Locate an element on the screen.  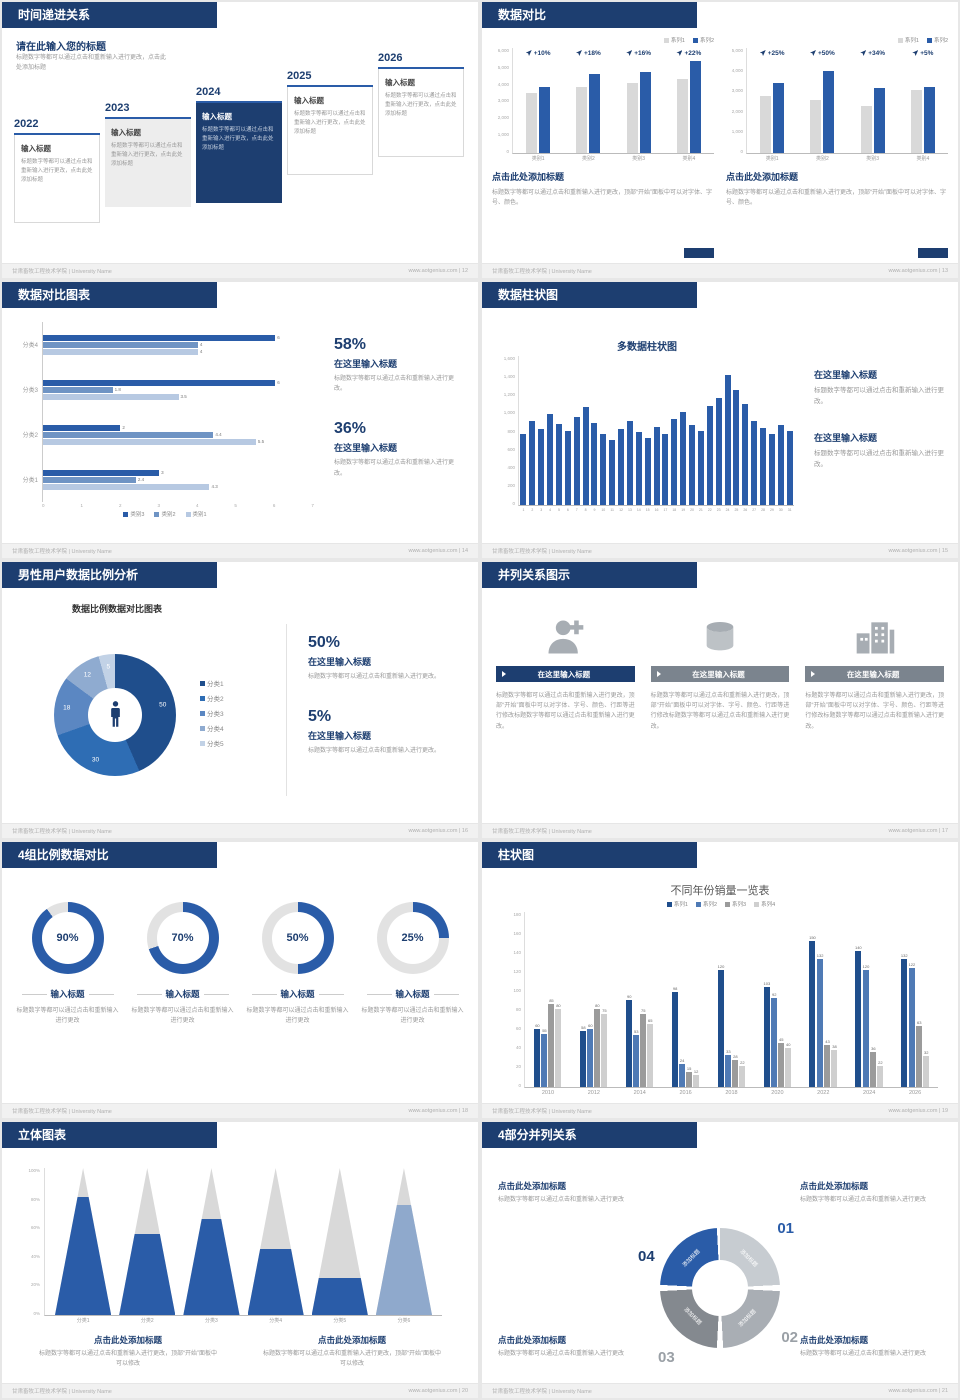
donut-value-label: 50 is located at coordinates (163, 705).